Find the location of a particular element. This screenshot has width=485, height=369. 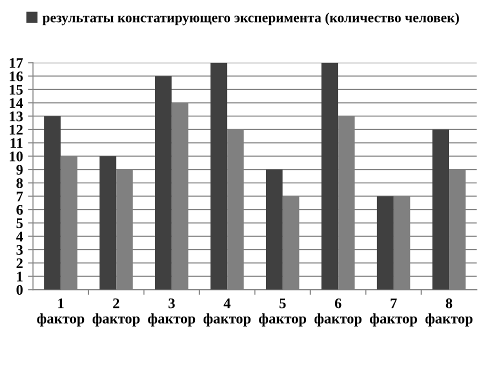

y-tick-label: 0 is located at coordinates (19, 290).